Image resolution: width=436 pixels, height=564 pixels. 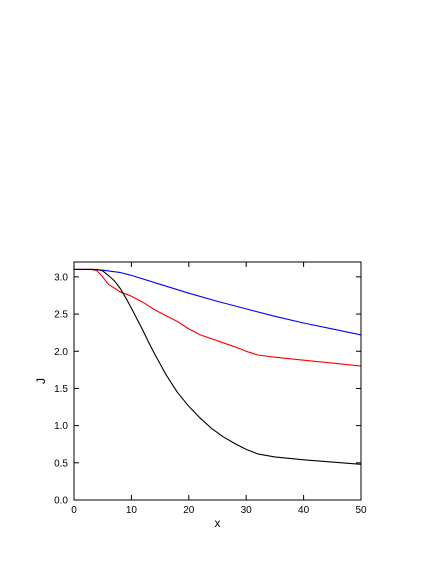 What do you see at coordinates (61, 501) in the screenshot?
I see `y-tick-label: 0.0` at bounding box center [61, 501].